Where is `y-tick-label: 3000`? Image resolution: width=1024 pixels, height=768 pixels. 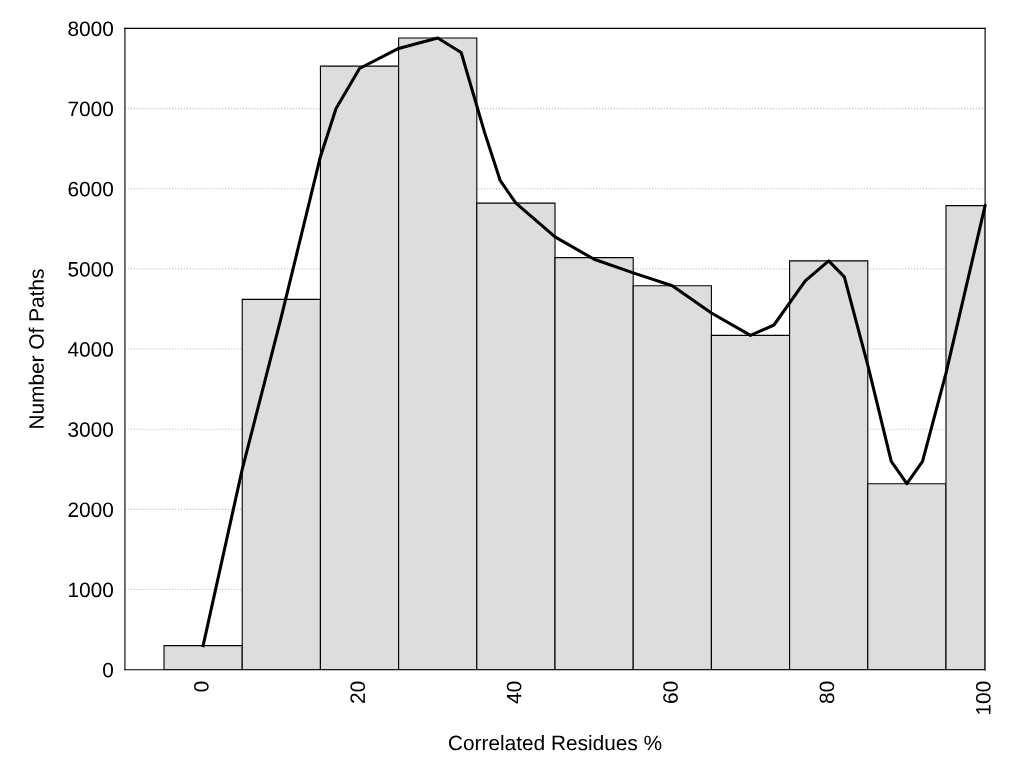 y-tick-label: 3000 is located at coordinates (91, 429).